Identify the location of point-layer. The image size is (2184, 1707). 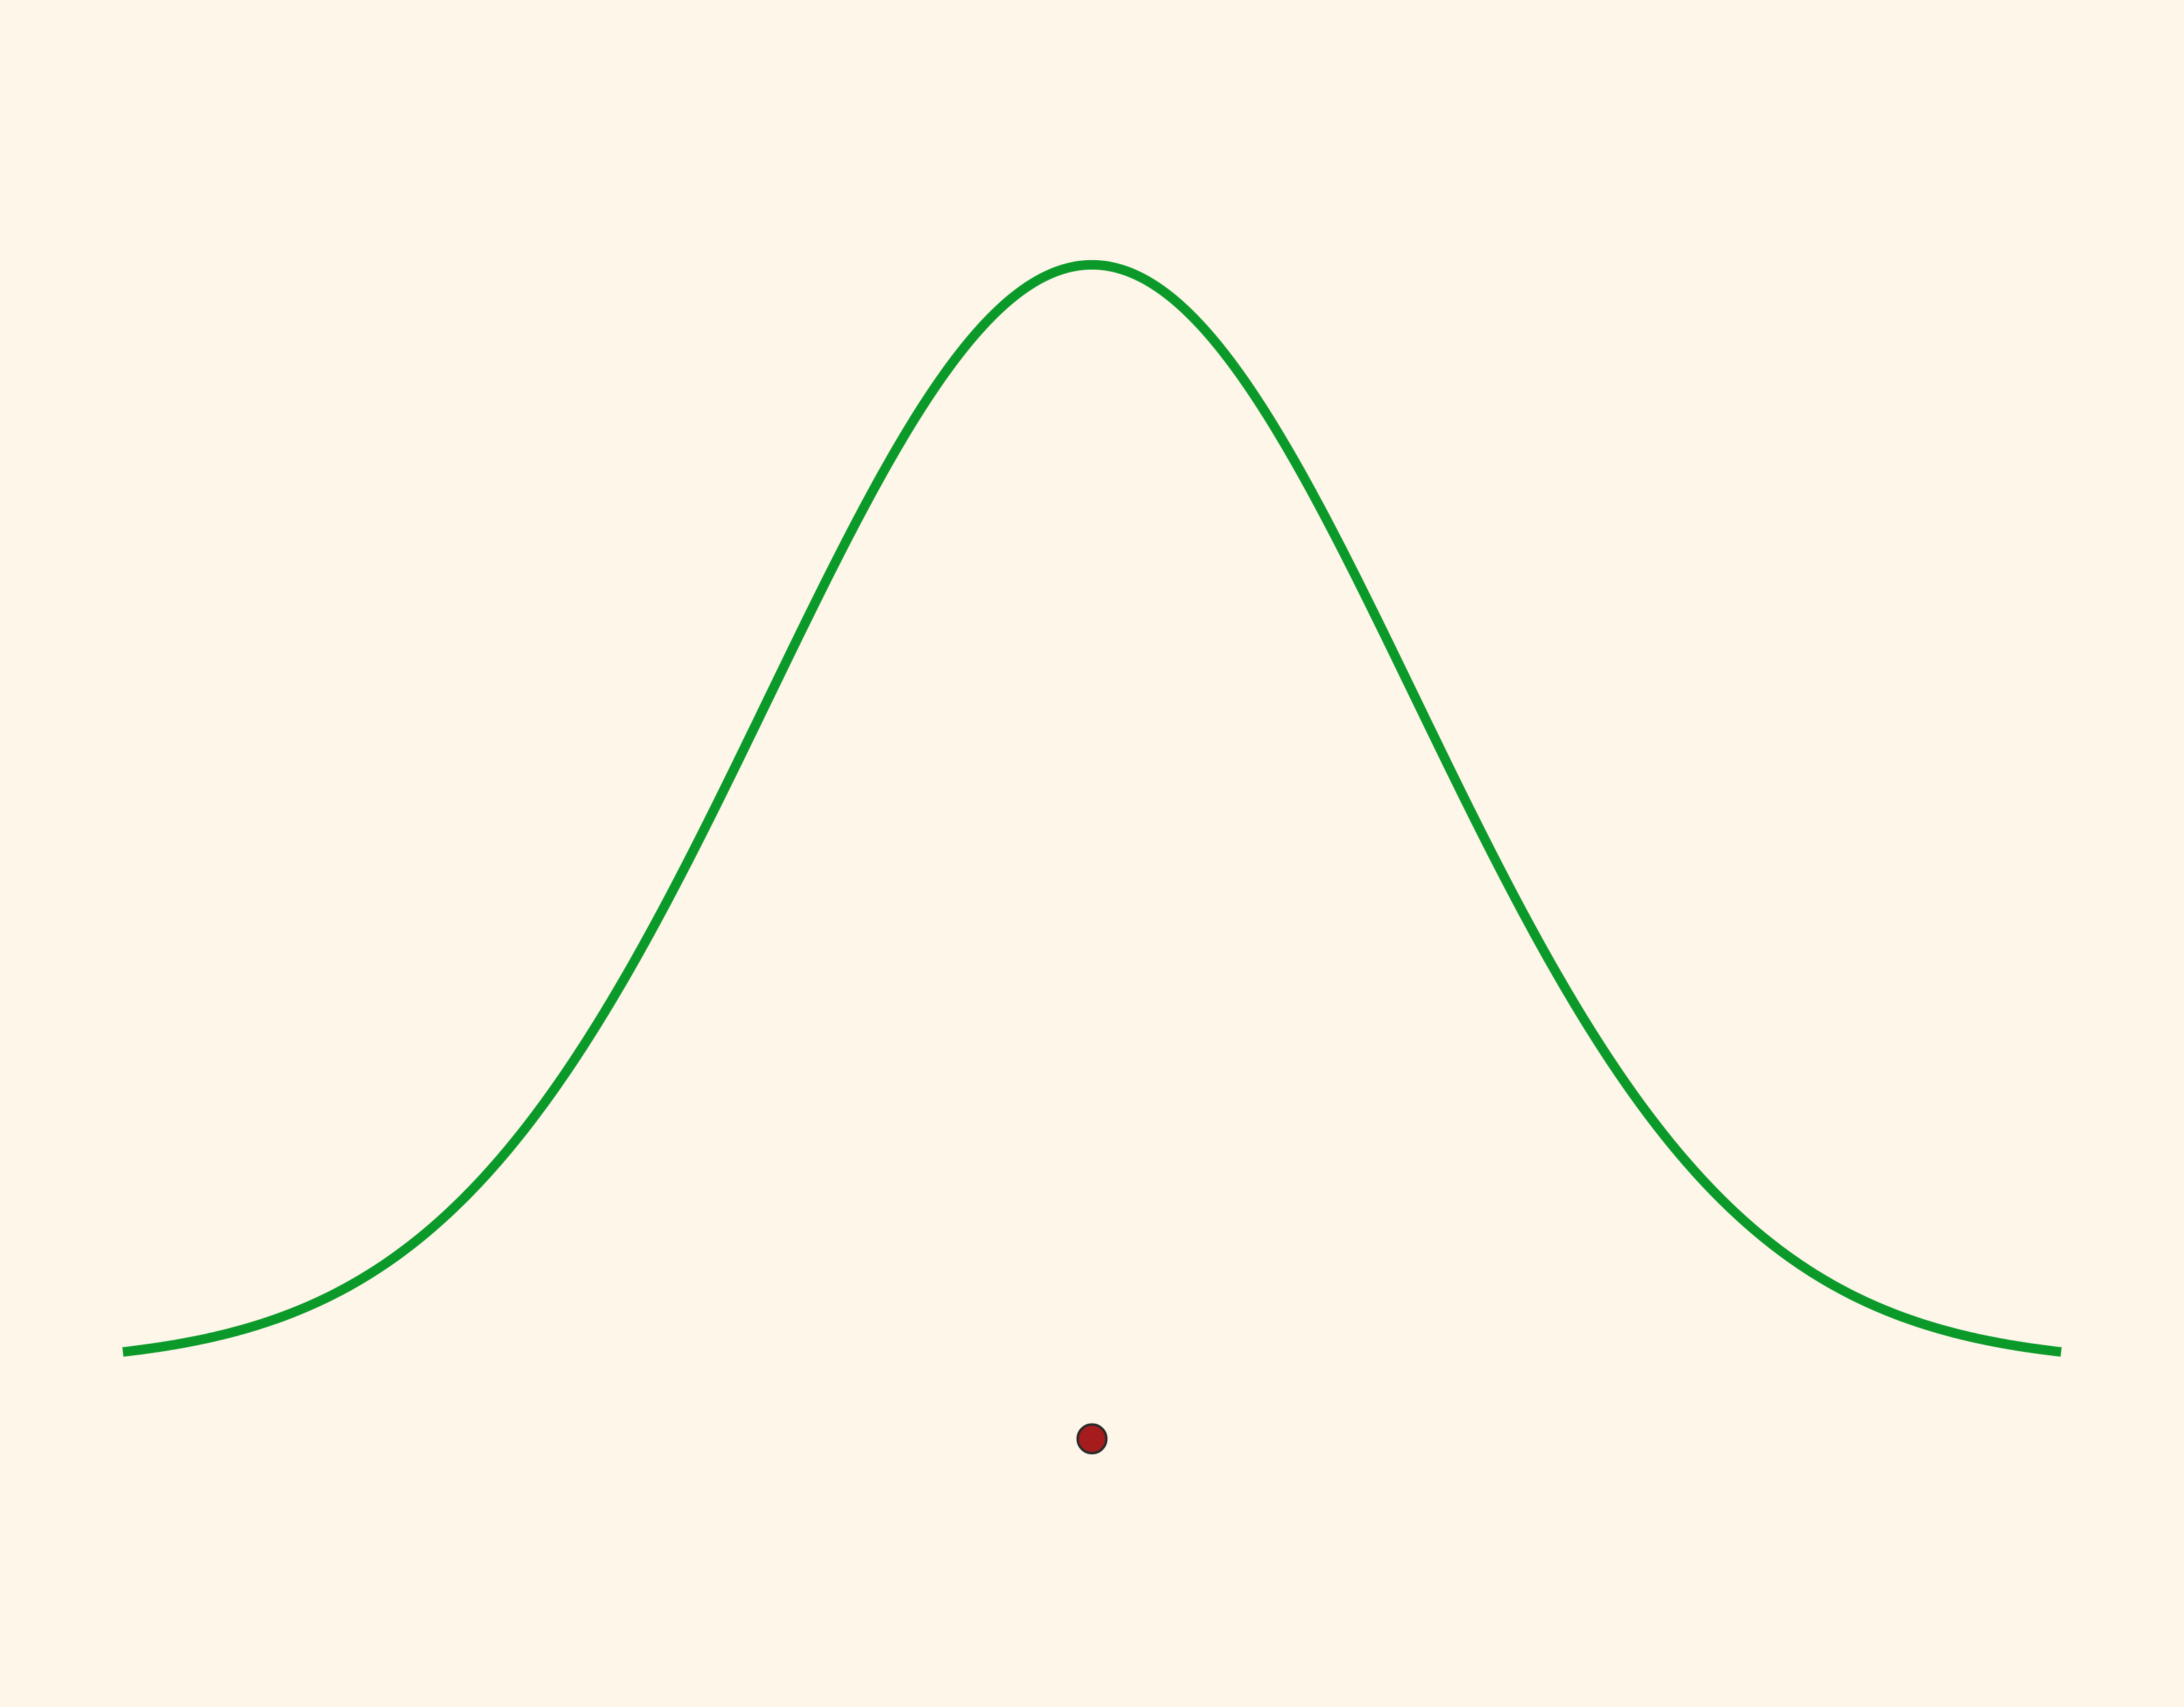
(1092, 1438).